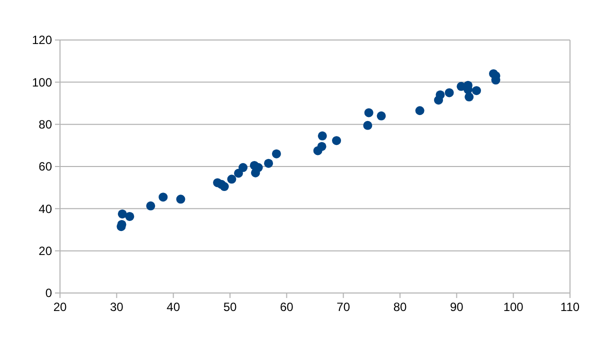  Describe the element at coordinates (230, 307) in the screenshot. I see `x-tick-label: 50` at that location.